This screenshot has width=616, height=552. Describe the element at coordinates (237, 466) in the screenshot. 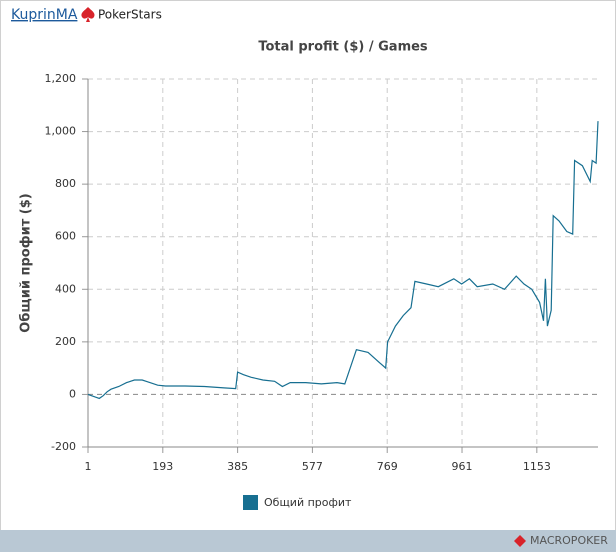

I see `x-tick-label: 385` at that location.